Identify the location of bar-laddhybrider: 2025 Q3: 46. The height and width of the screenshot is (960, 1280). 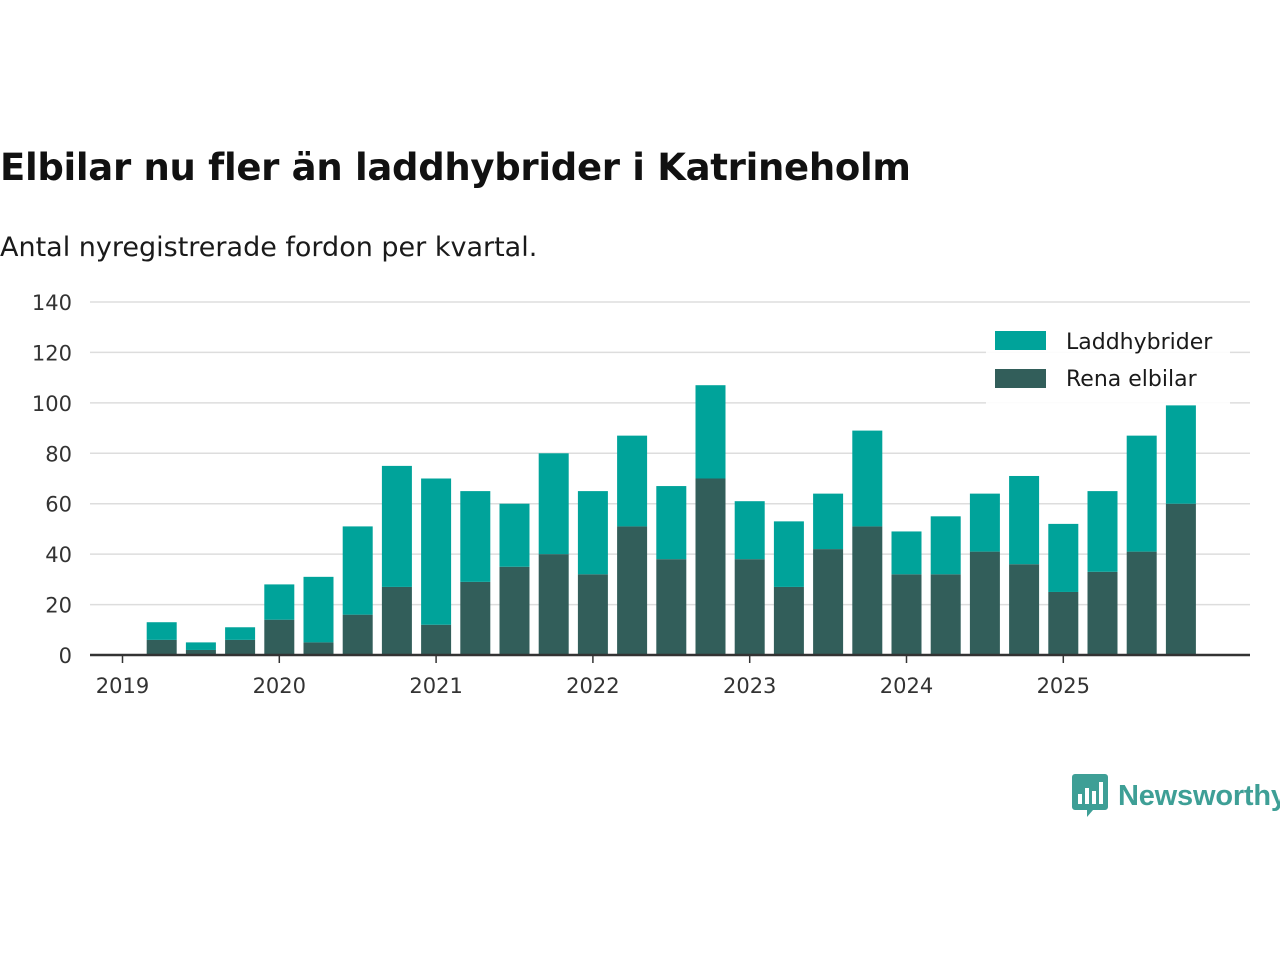
(1141, 493).